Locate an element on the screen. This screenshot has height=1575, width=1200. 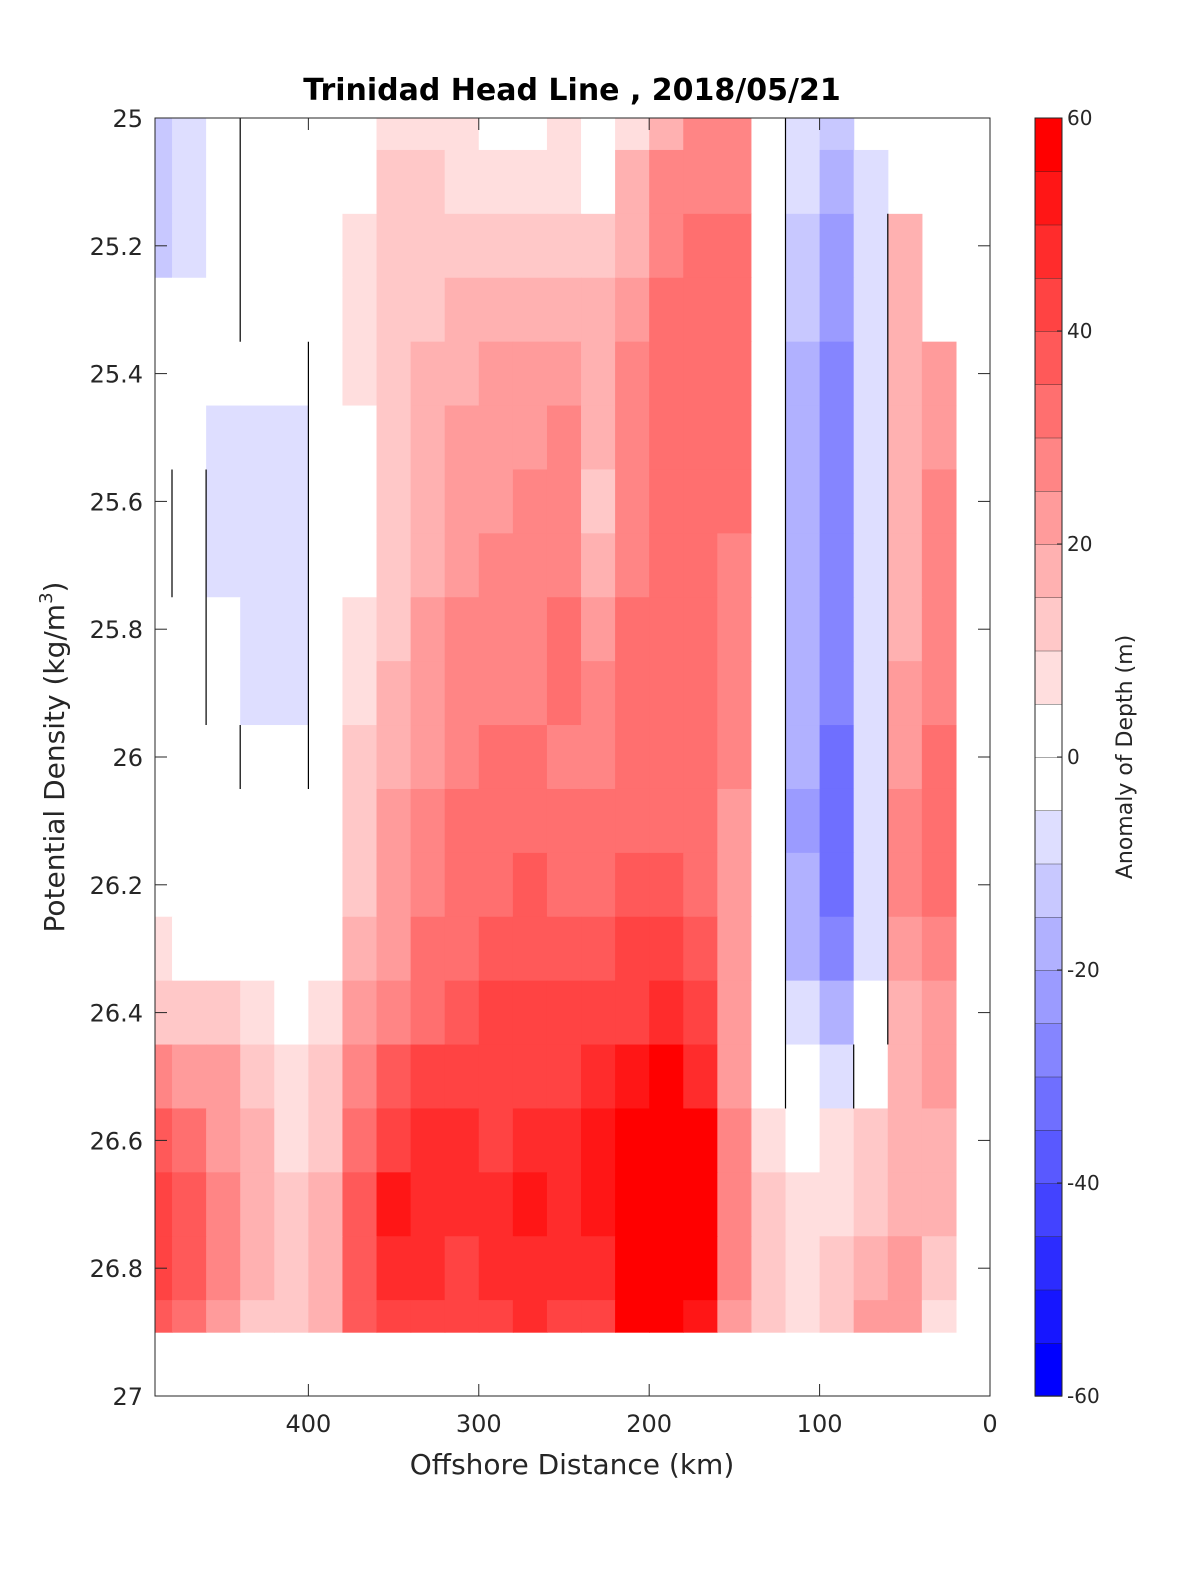
y-tick-label: 25.6 is located at coordinates (116, 502).